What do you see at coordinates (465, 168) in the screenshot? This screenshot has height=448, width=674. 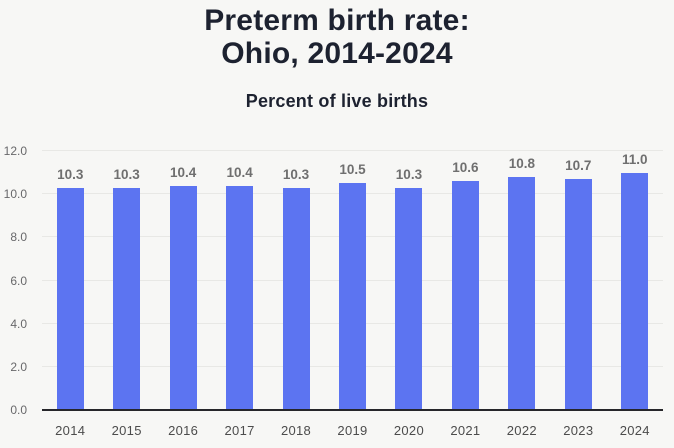 I see `bar-value-label: 10.6` at bounding box center [465, 168].